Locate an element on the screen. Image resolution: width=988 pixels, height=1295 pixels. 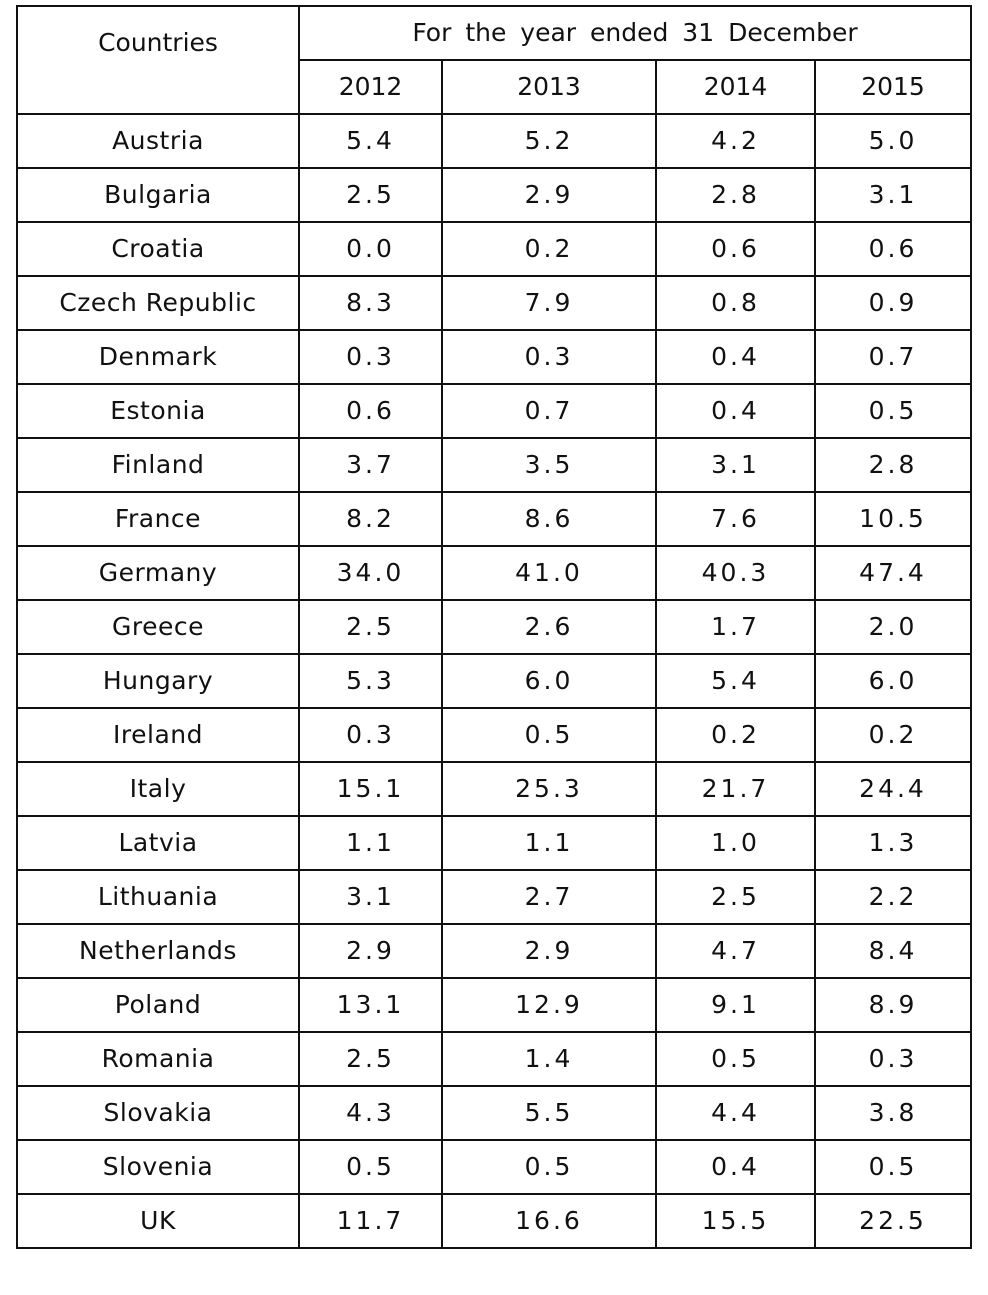
value-cell-2014: 5.4 is located at coordinates (735, 681).